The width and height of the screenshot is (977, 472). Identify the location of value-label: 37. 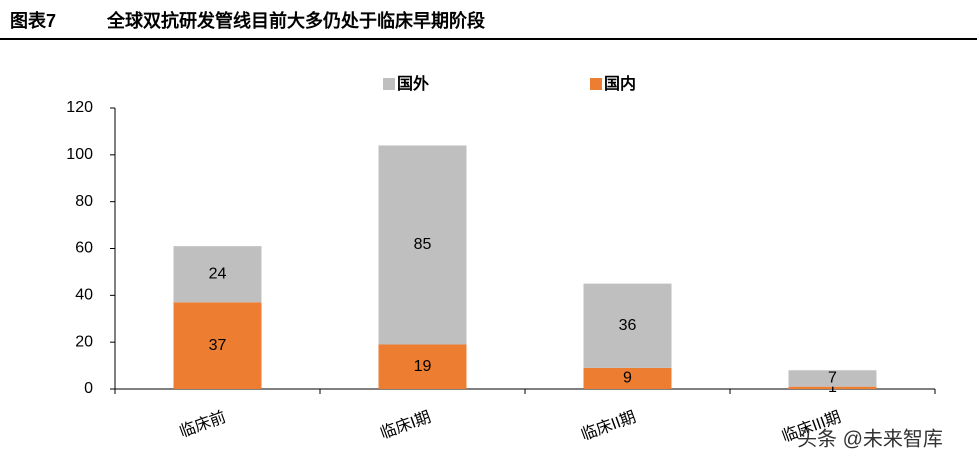
(218, 345).